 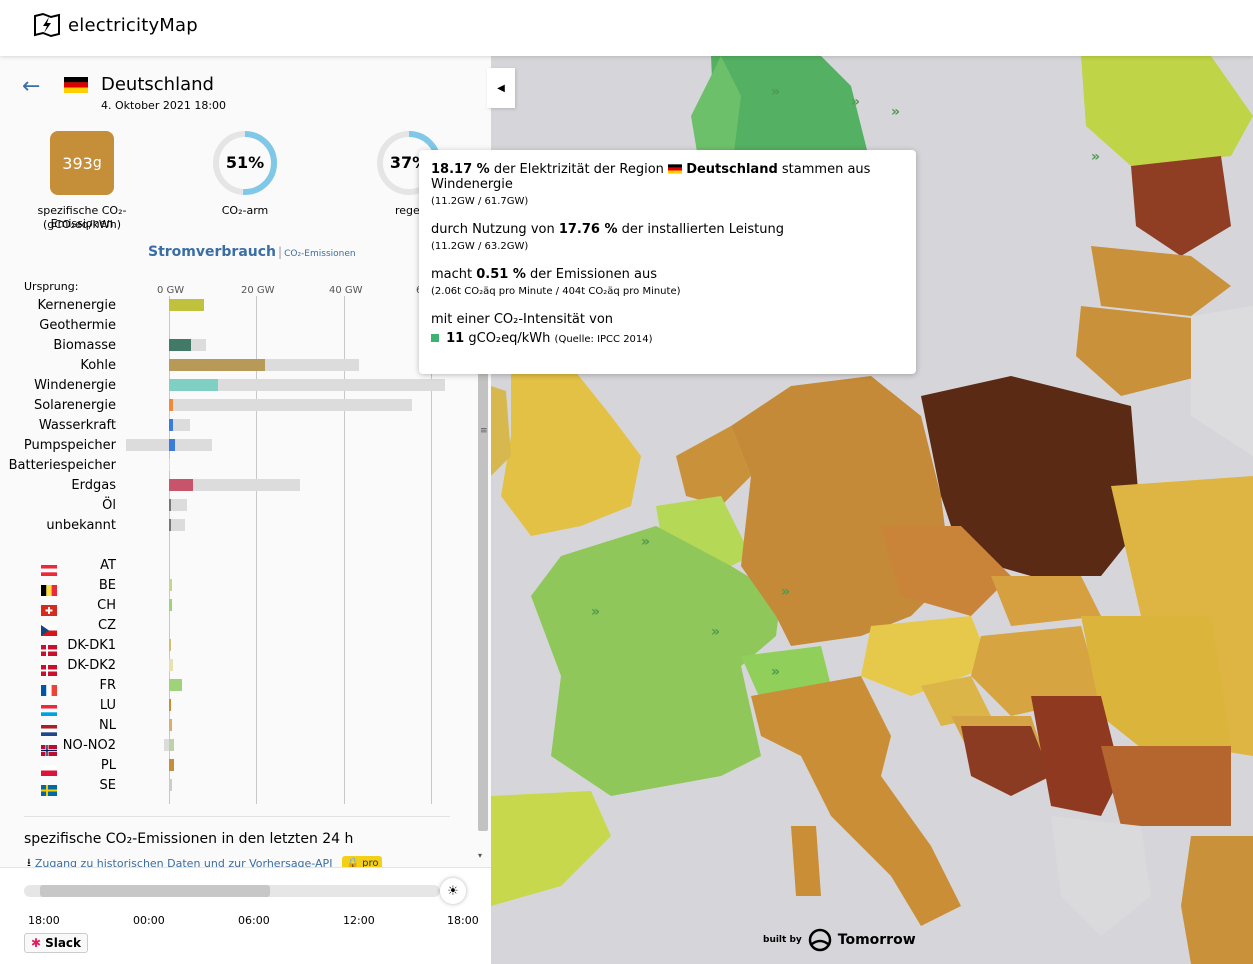 I want to click on region-bulgaria, so click(x=1166, y=786).